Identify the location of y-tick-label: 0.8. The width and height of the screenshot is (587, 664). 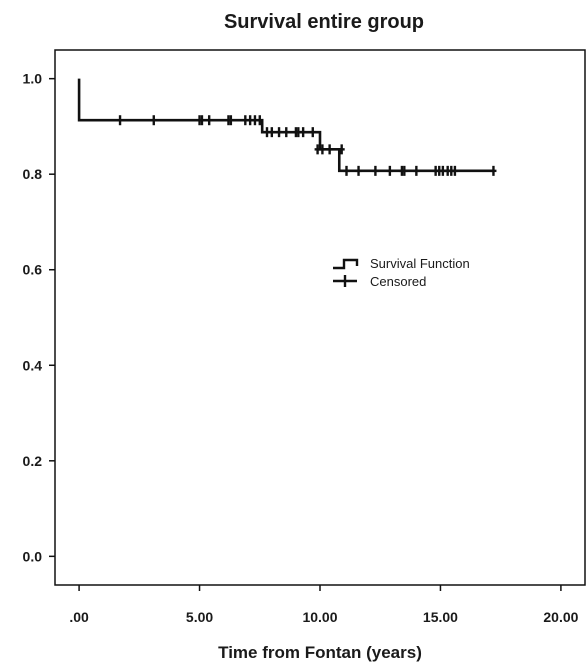
(33, 174).